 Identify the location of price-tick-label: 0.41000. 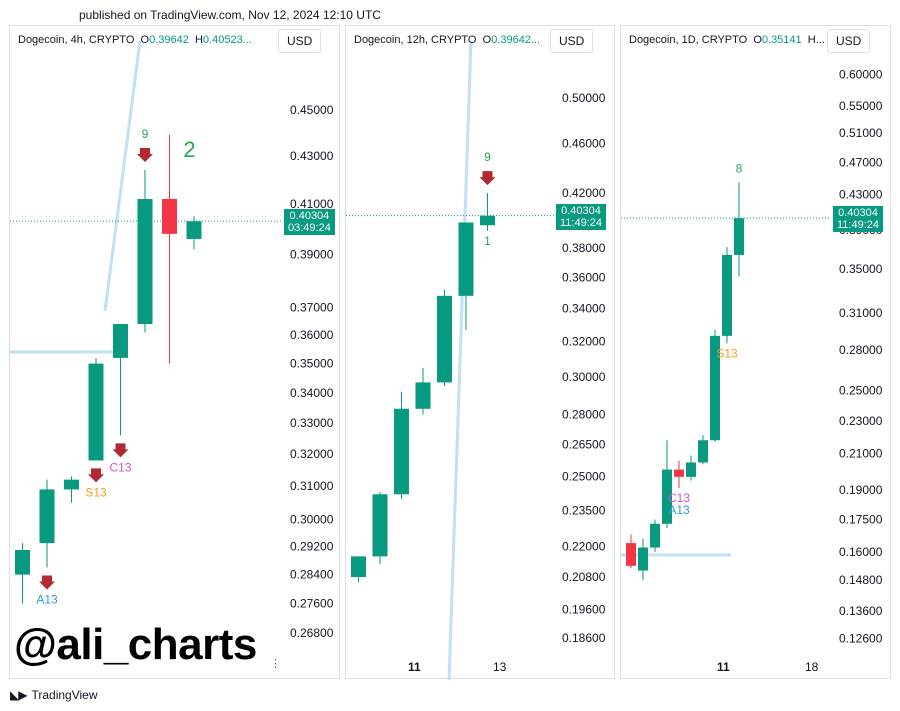
(312, 204).